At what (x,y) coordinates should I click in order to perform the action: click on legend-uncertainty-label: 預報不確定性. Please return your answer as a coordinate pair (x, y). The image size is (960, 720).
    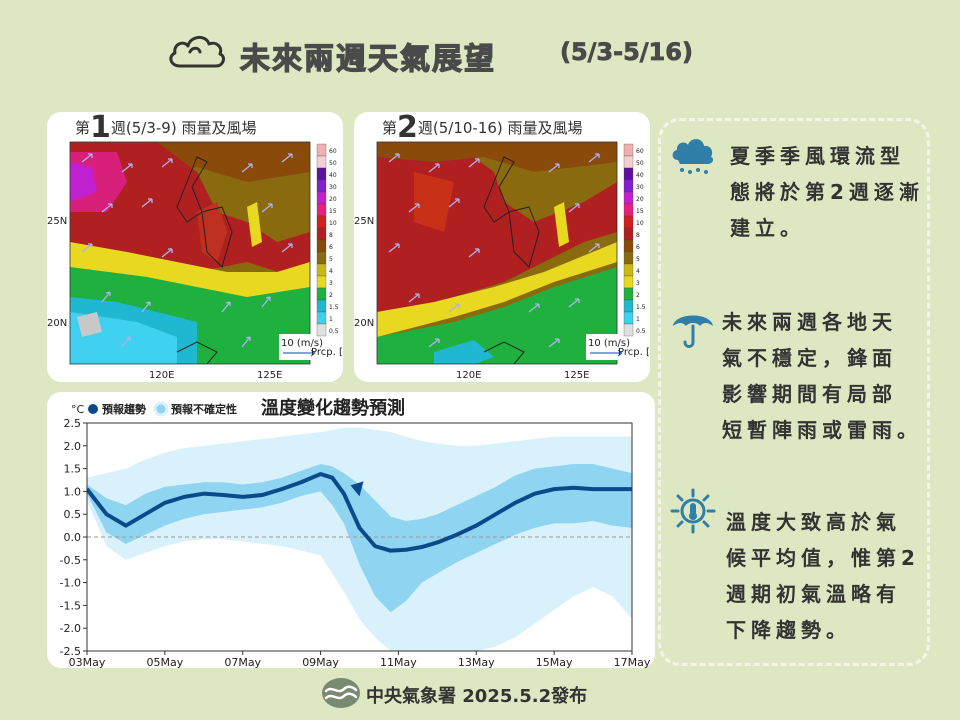
    Looking at the image, I should click on (204, 409).